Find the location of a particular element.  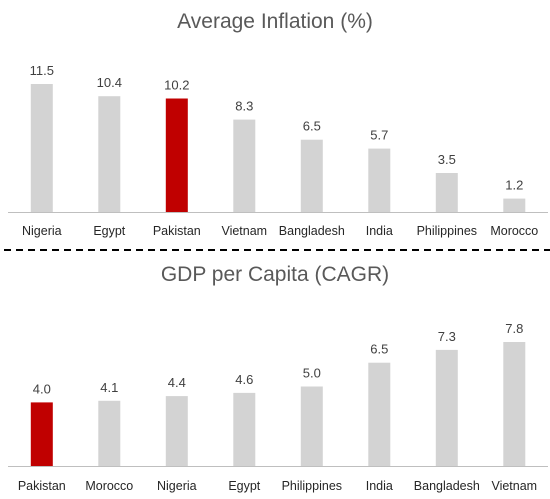

gdp-tick-label-india: India is located at coordinates (379, 486).